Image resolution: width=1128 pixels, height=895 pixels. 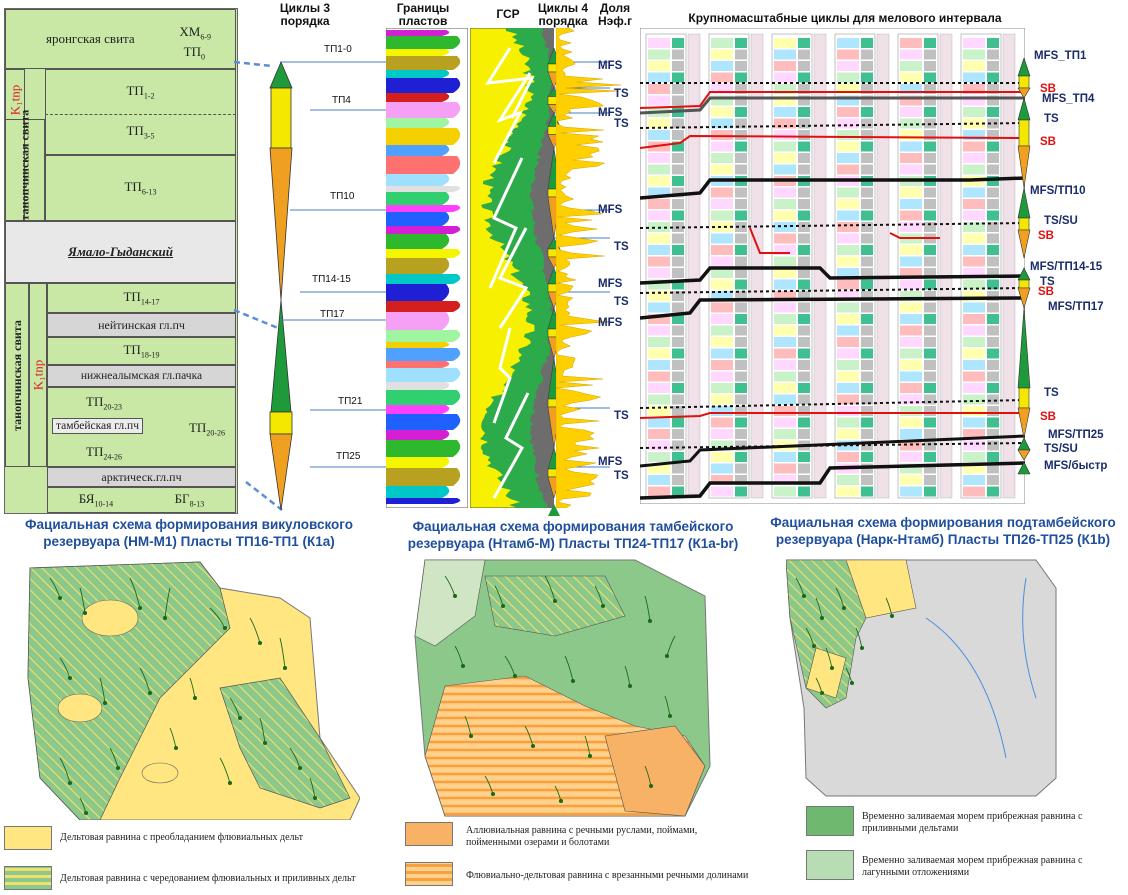 What do you see at coordinates (1066, 267) in the screenshot?
I see `seq-right-label: MFS/ТП14-15` at bounding box center [1066, 267].